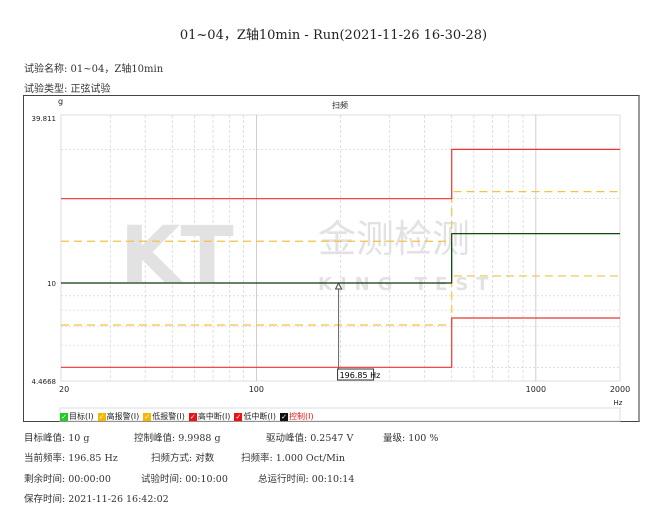 The image size is (667, 509). What do you see at coordinates (256, 389) in the screenshot?
I see `x-tick-label: 100` at bounding box center [256, 389].